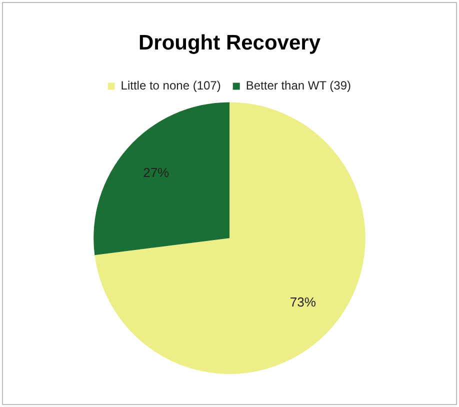 This screenshot has width=459, height=407. What do you see at coordinates (156, 172) in the screenshot?
I see `data-label: 27%` at bounding box center [156, 172].